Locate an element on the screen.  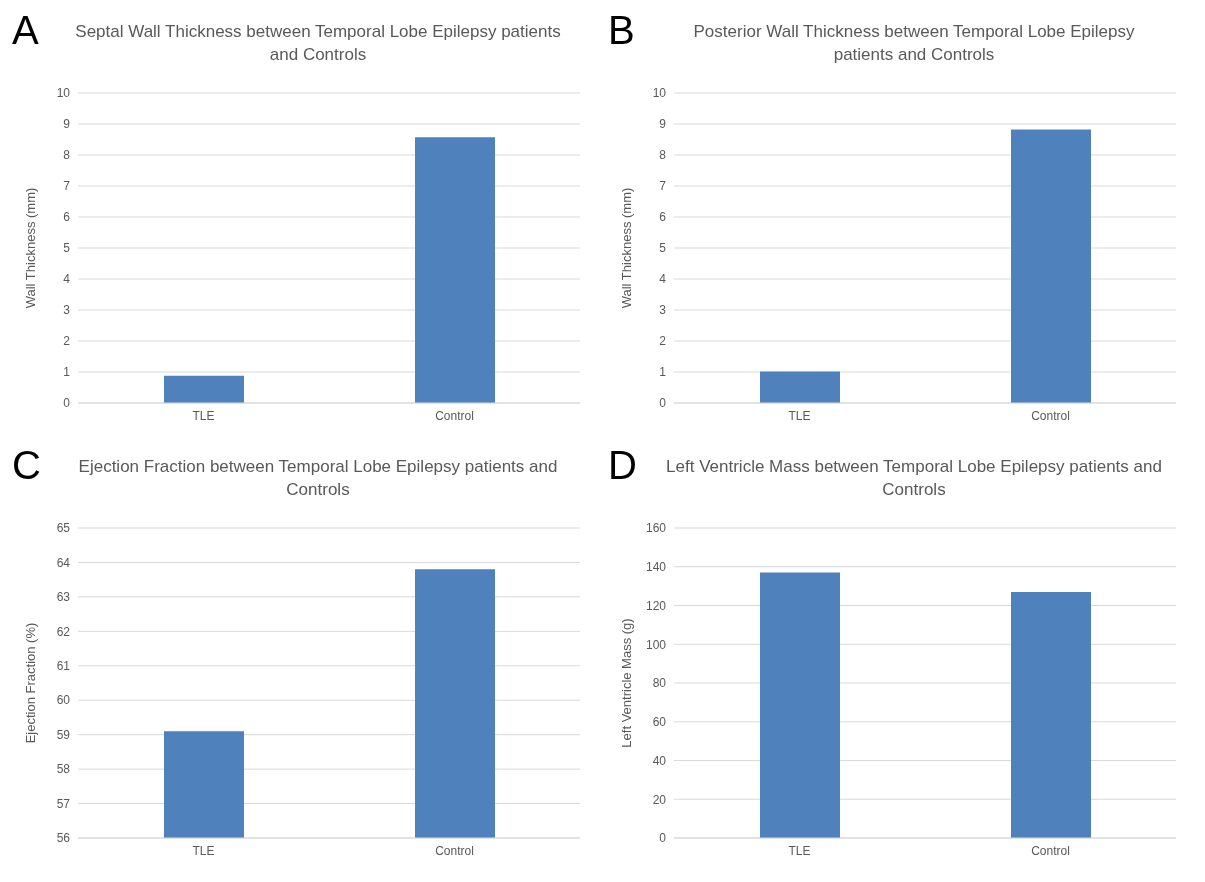
y-tick-label: 62 is located at coordinates (63, 631).